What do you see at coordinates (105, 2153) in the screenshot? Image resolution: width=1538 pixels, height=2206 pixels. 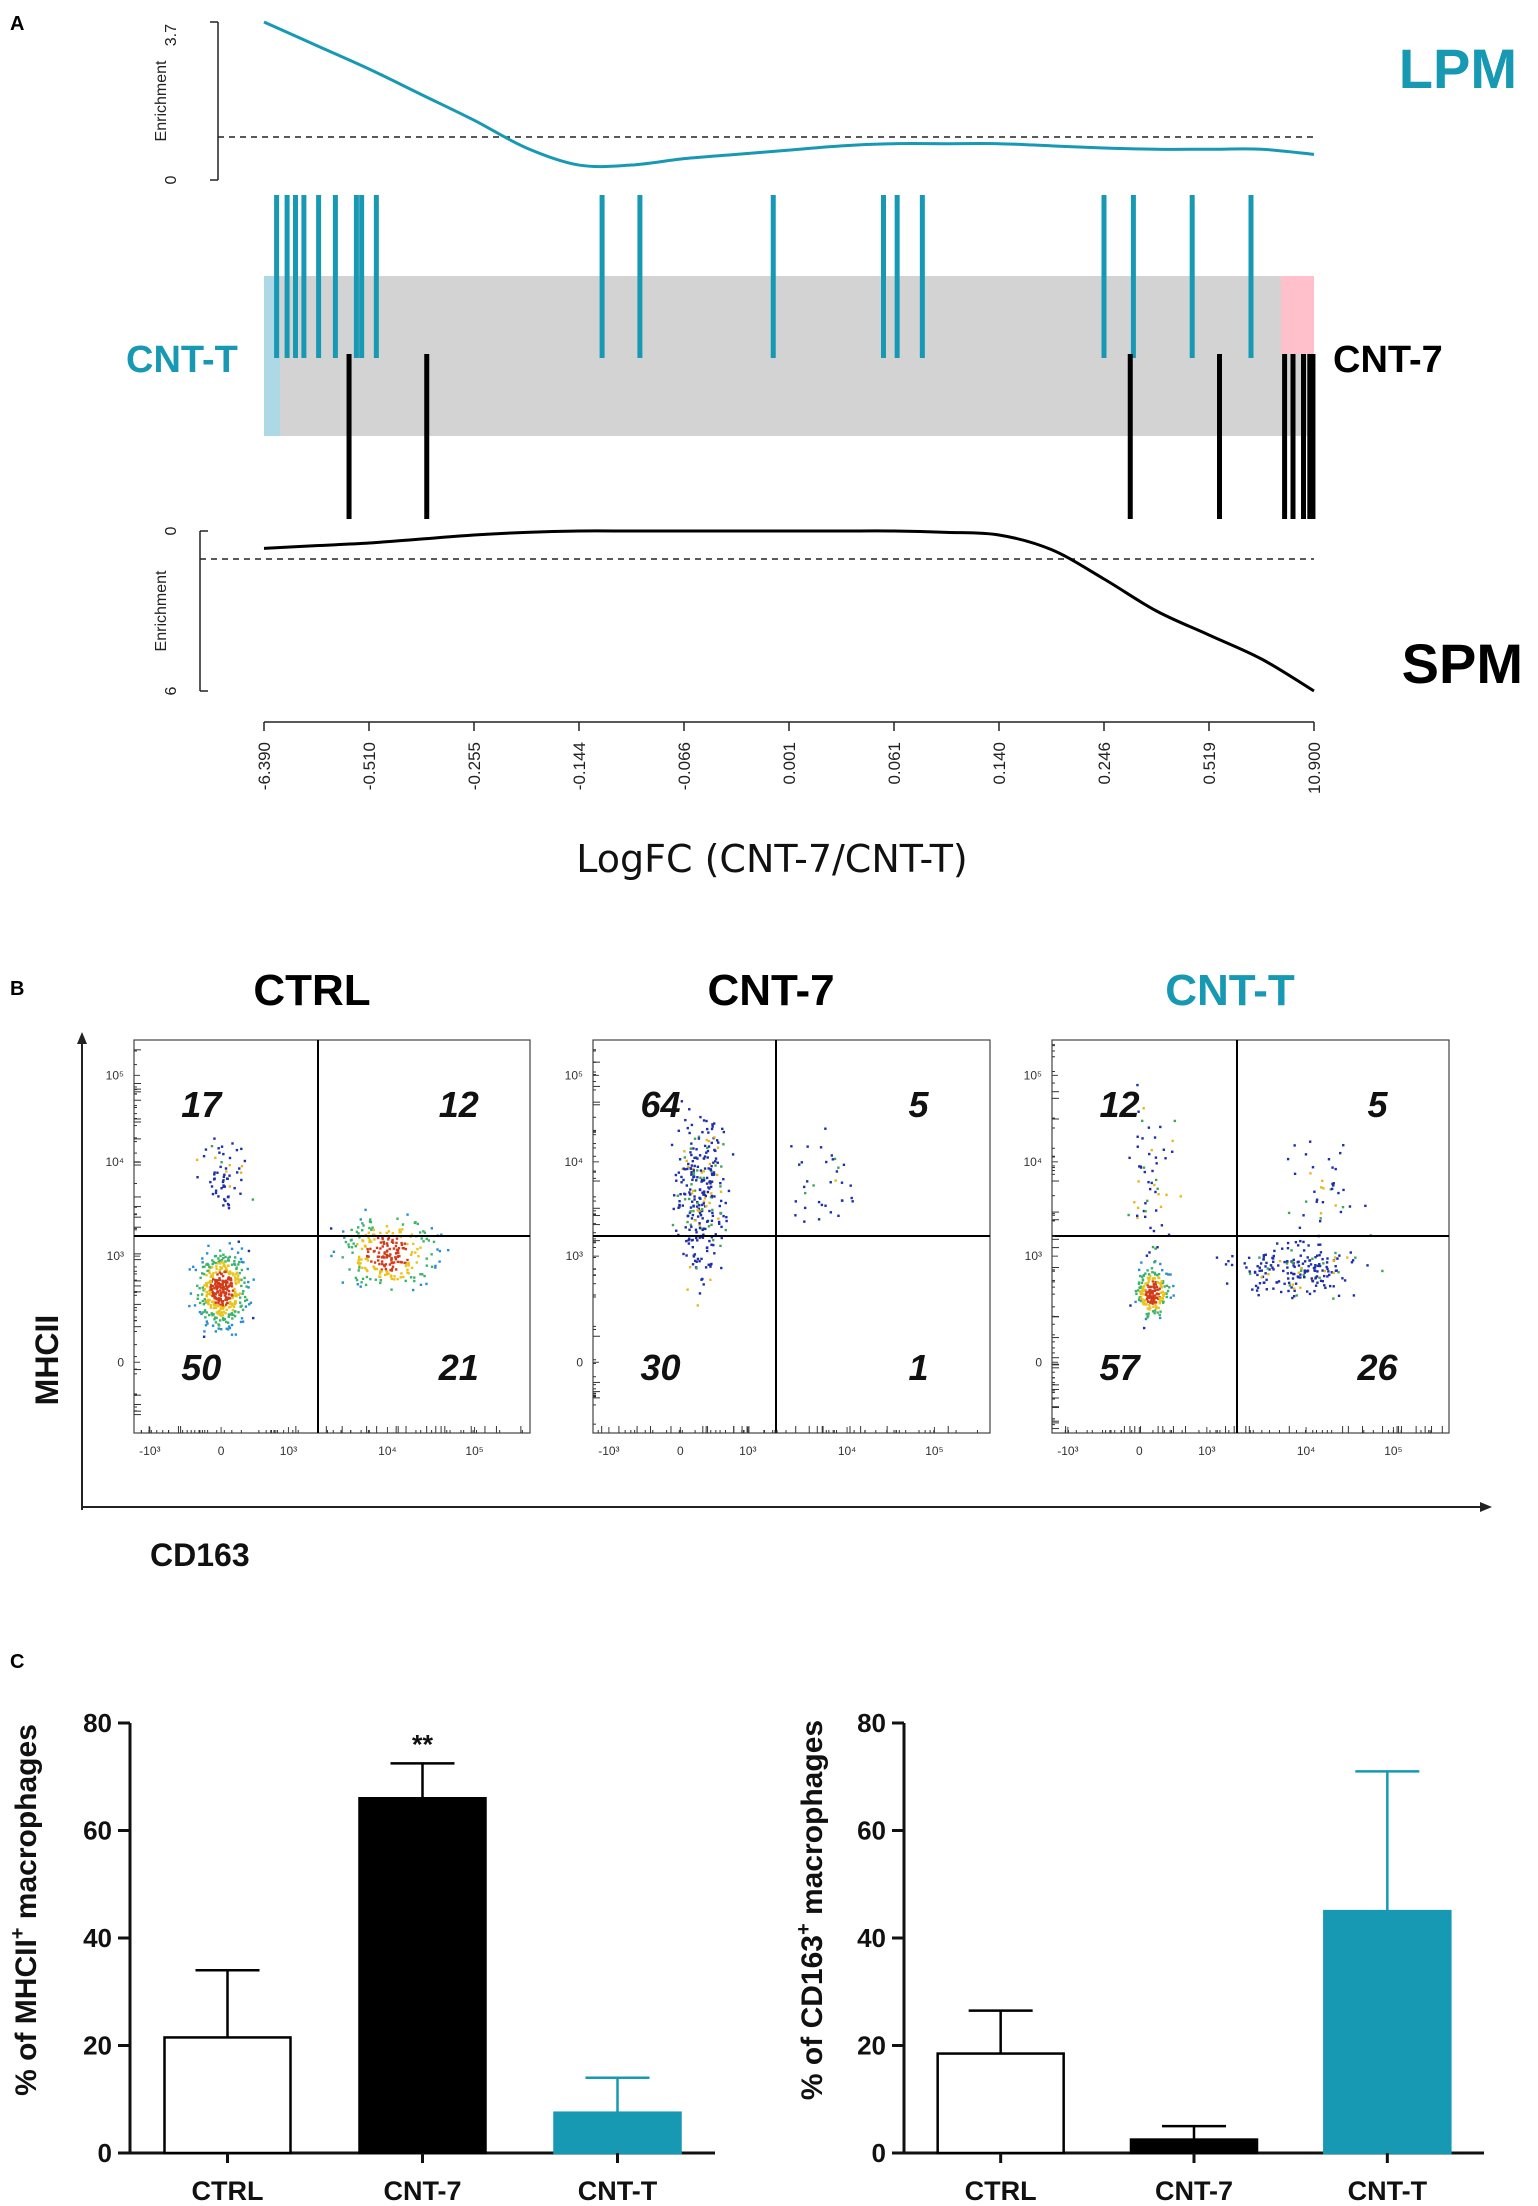 I see `bar-ytick-label: 0` at bounding box center [105, 2153].